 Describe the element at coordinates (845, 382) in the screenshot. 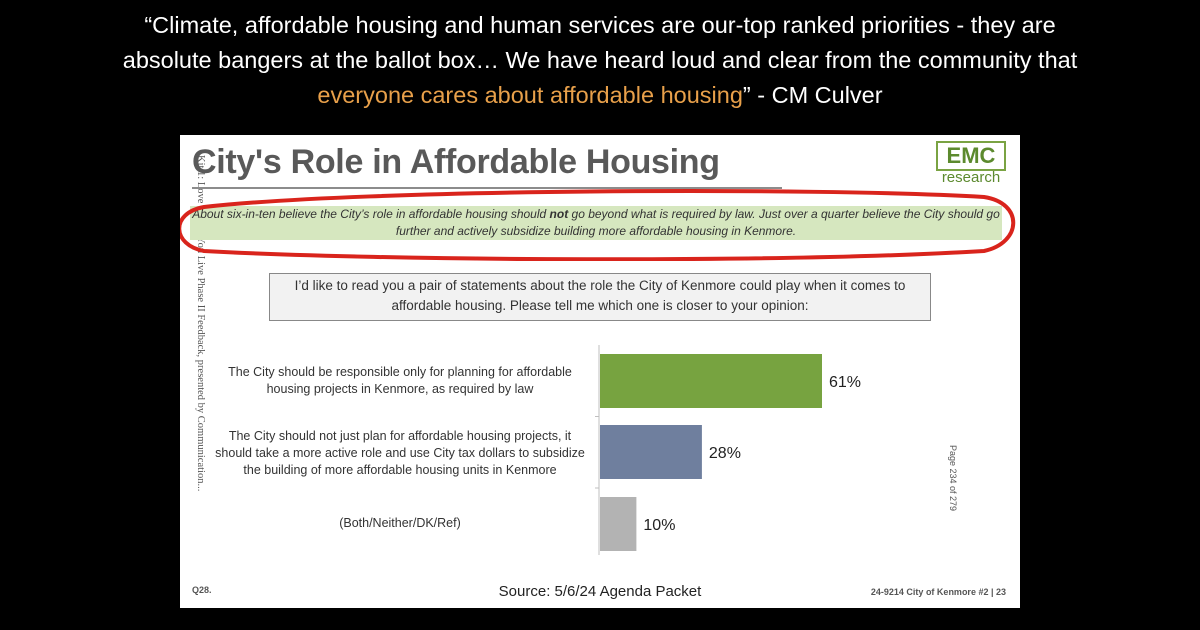

I see `bar-value-label-1: 61%` at that location.